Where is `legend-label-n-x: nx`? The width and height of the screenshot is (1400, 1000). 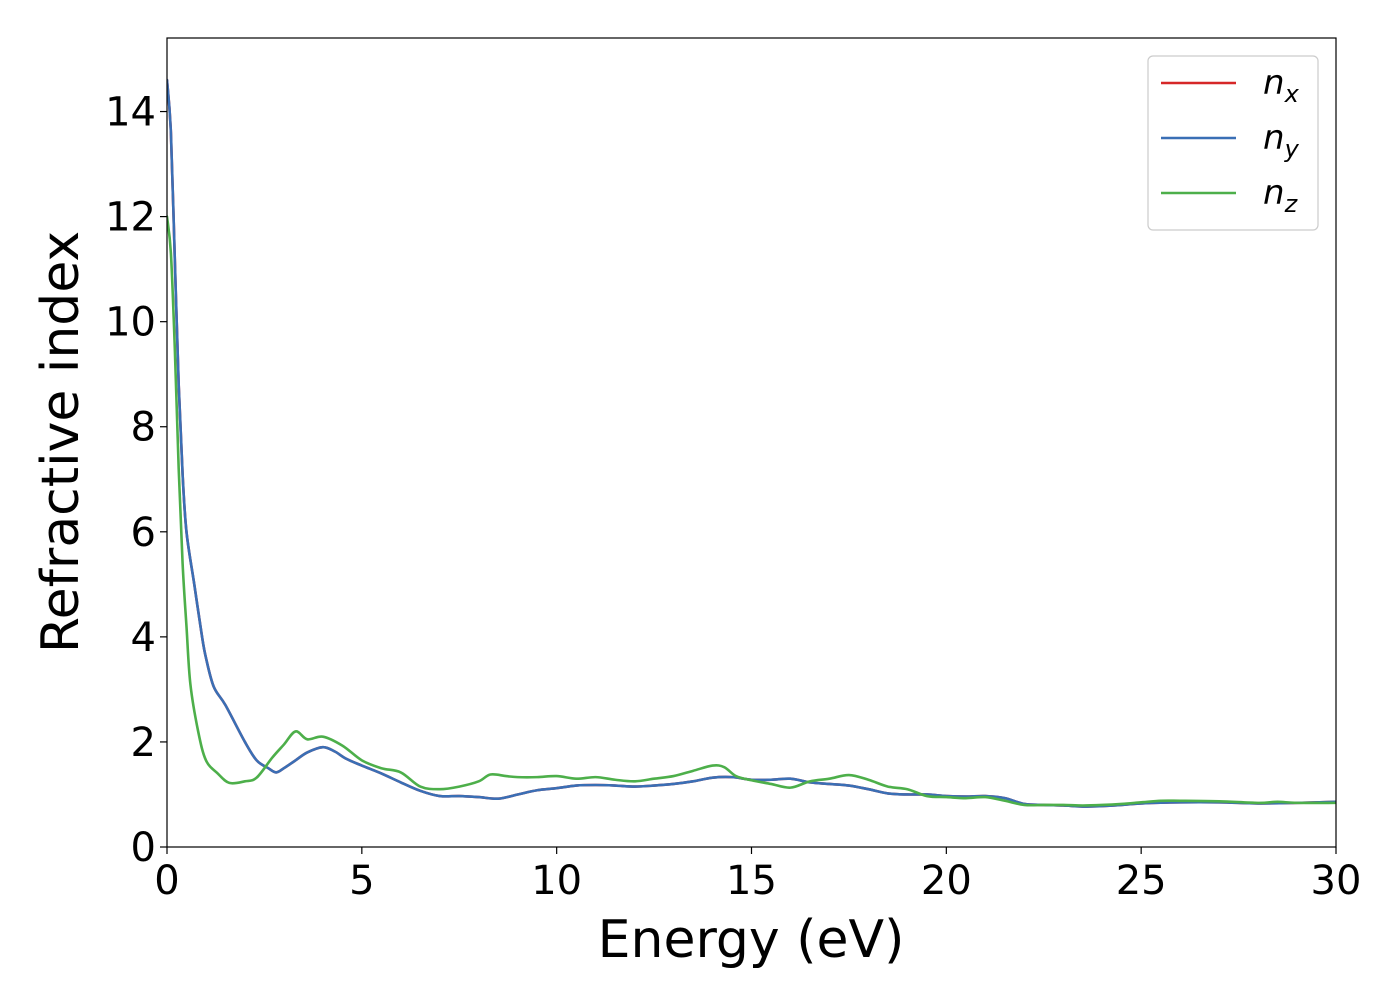 legend-label-n-x: nx is located at coordinates (1281, 85).